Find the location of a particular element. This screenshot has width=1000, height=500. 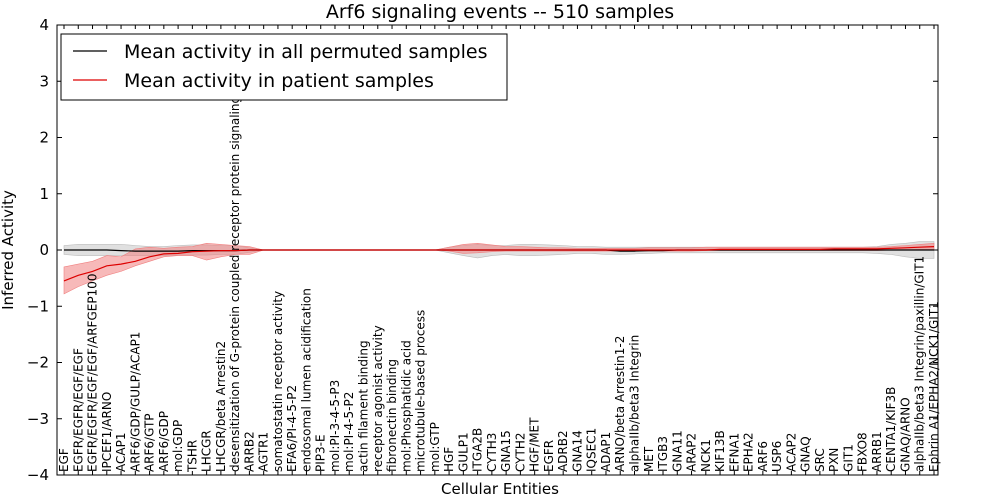

x-category-label: GNA15 is located at coordinates (506, 451).